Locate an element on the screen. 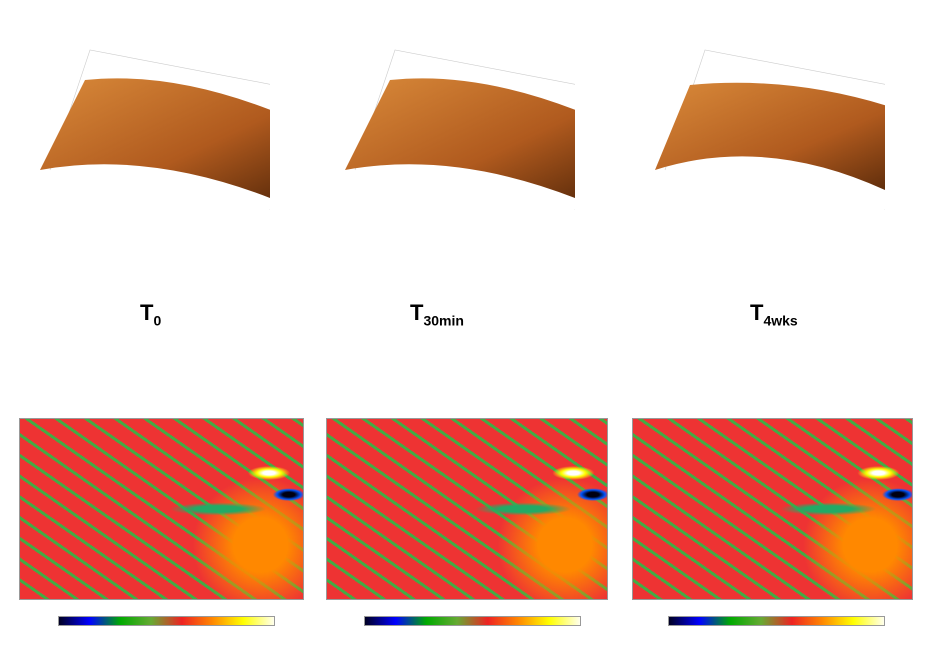 The width and height of the screenshot is (925, 662). colorbar-t4wks is located at coordinates (776, 621).